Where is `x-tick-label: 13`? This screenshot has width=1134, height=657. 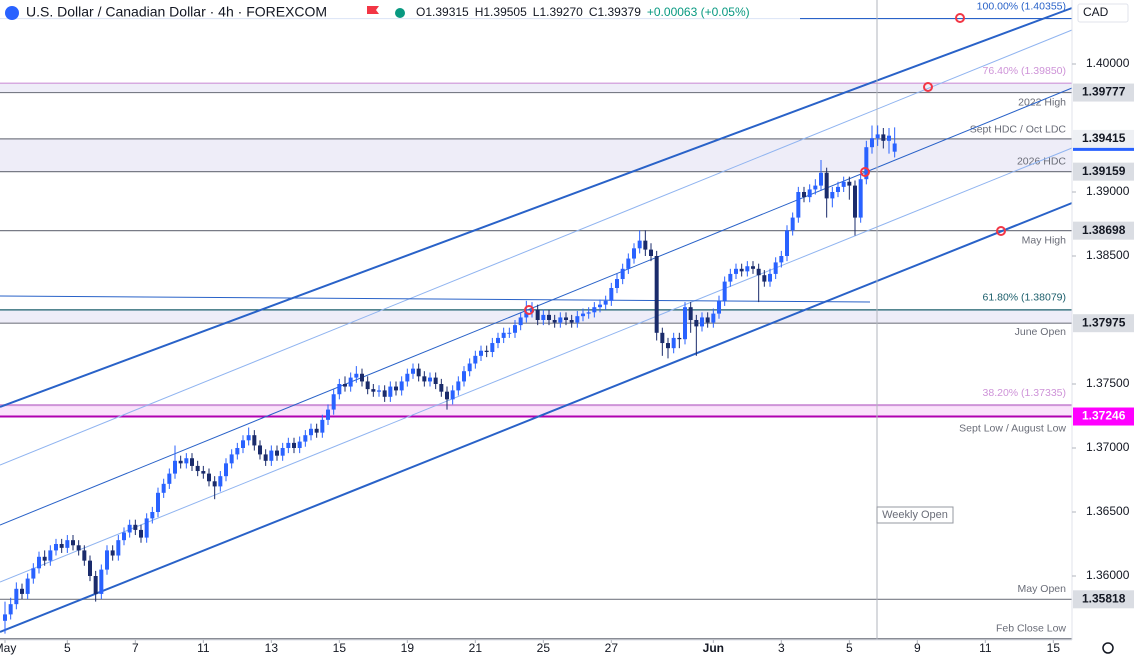
x-tick-label: 13 is located at coordinates (272, 648).